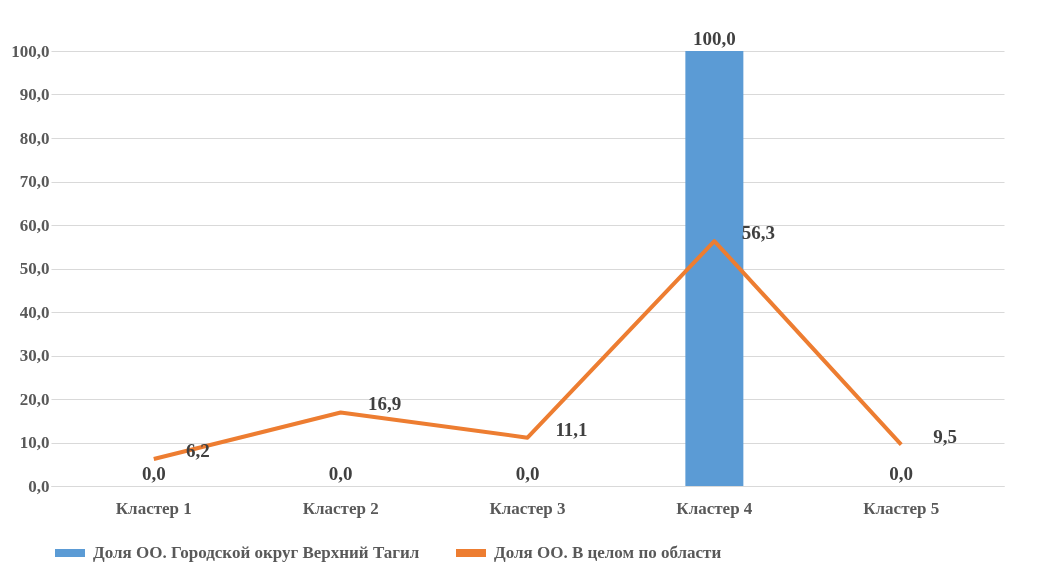 This screenshot has height=579, width=1044. I want to click on y-tick-label: 50,0, so click(34, 268).